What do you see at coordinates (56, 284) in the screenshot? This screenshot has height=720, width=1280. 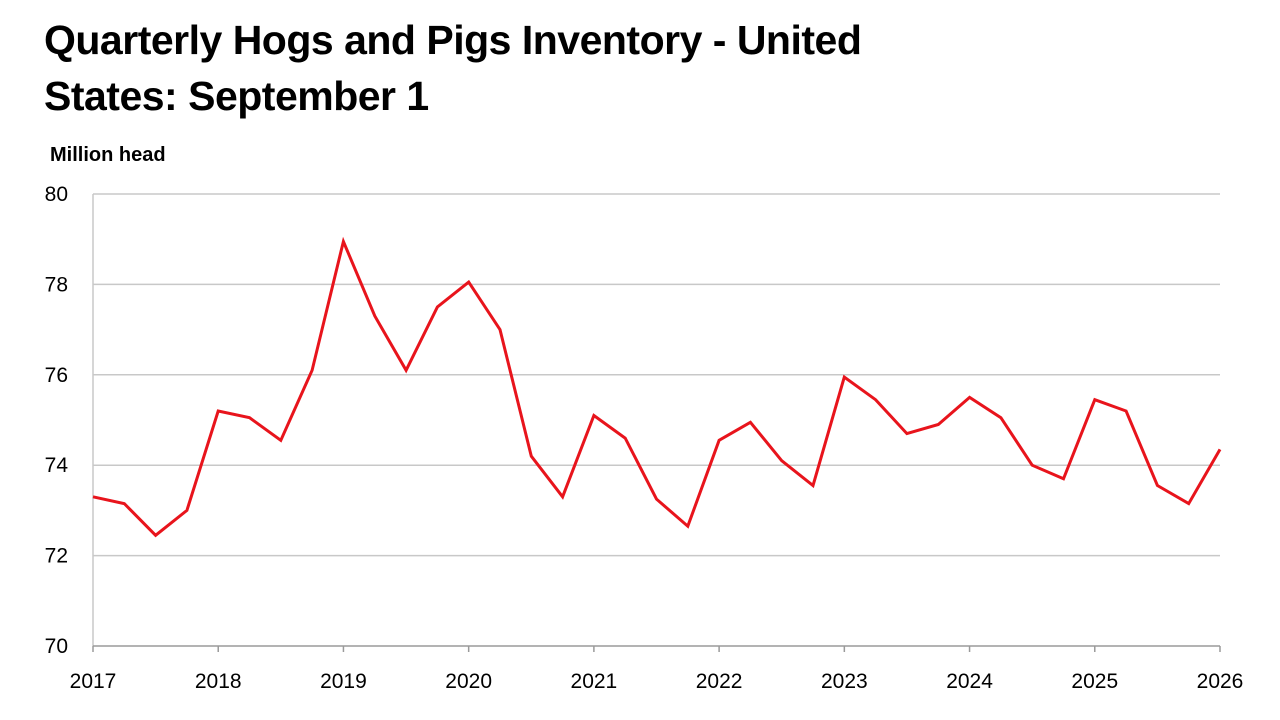 I see `y-tick-label: 78` at bounding box center [56, 284].